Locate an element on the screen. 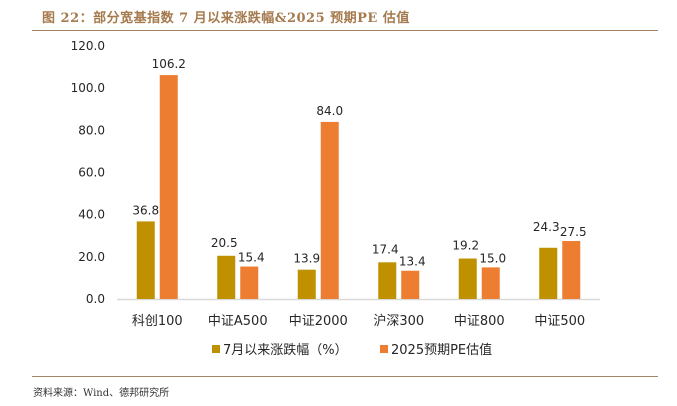 This screenshot has height=406, width=677. data-label: 106.2 is located at coordinates (169, 64).